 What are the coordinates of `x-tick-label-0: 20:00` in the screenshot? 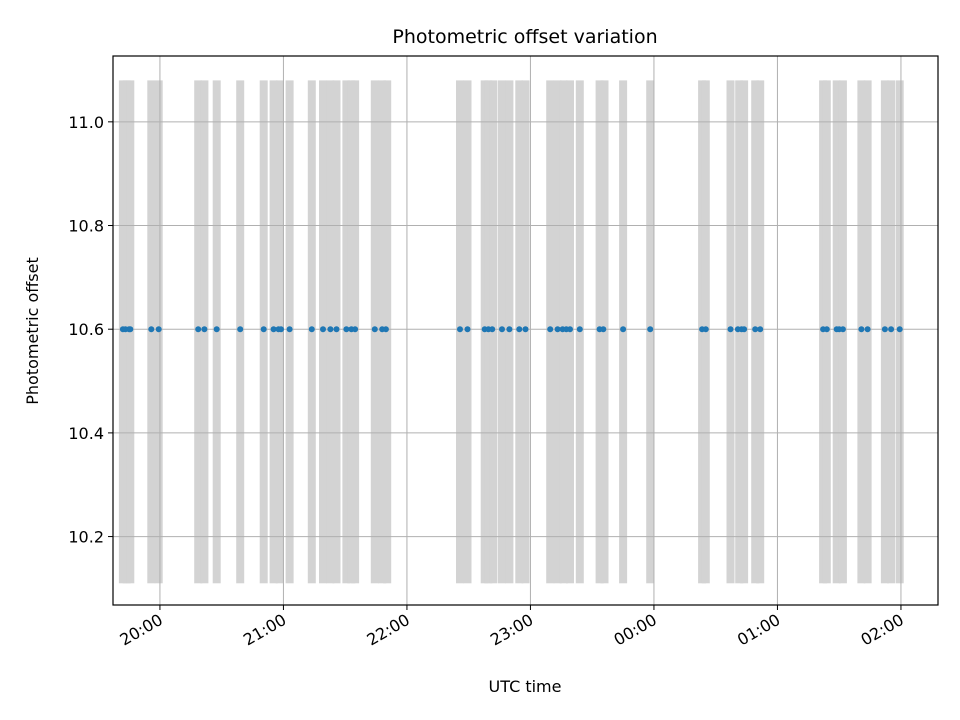 It's located at (140, 630).